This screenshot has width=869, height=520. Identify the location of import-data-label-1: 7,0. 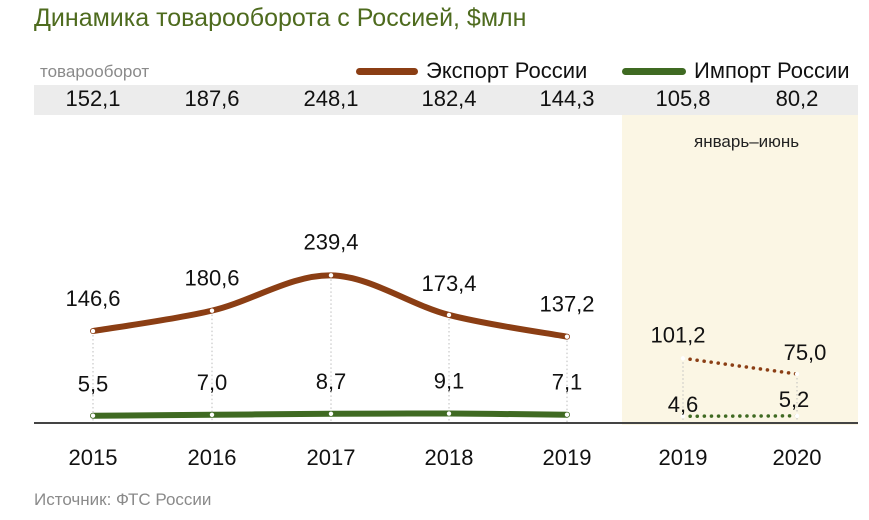
(212, 382).